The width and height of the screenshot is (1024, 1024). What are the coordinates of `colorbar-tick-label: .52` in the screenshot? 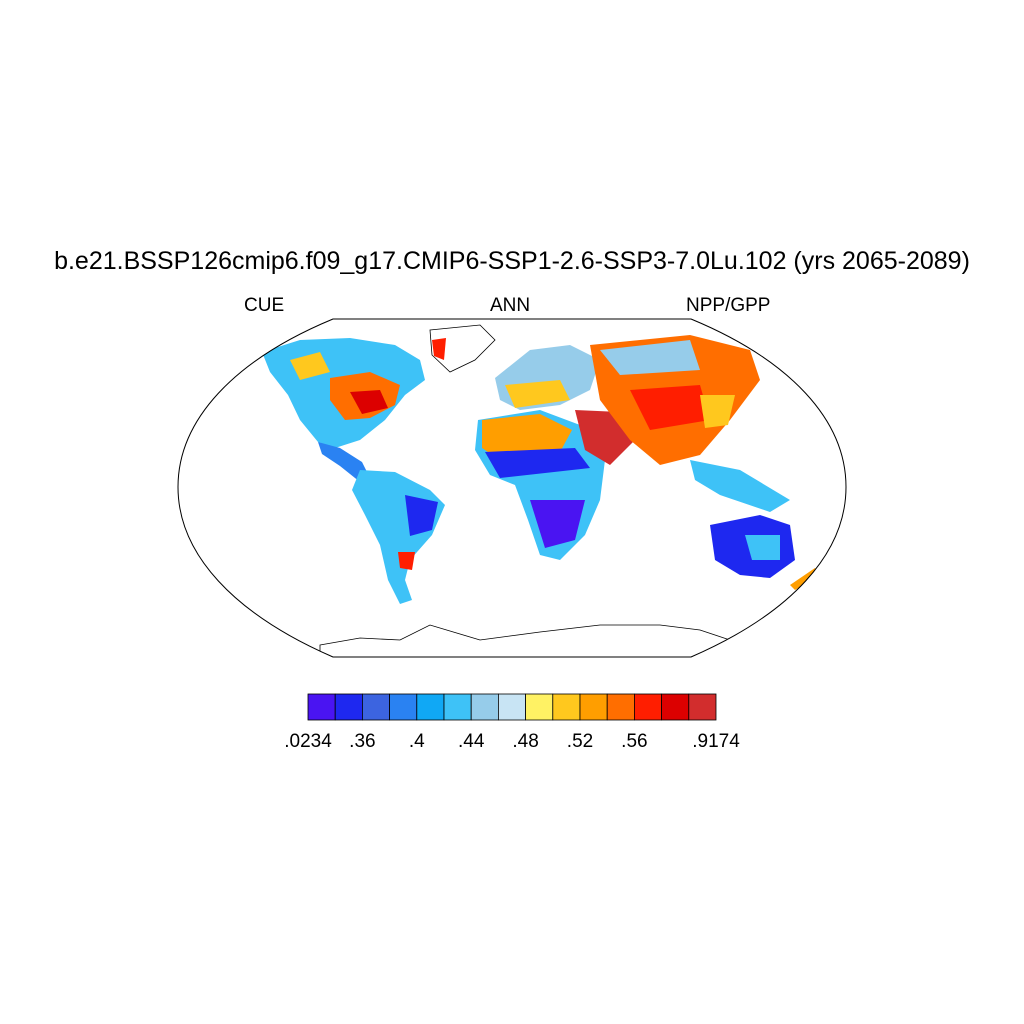 It's located at (580, 741).